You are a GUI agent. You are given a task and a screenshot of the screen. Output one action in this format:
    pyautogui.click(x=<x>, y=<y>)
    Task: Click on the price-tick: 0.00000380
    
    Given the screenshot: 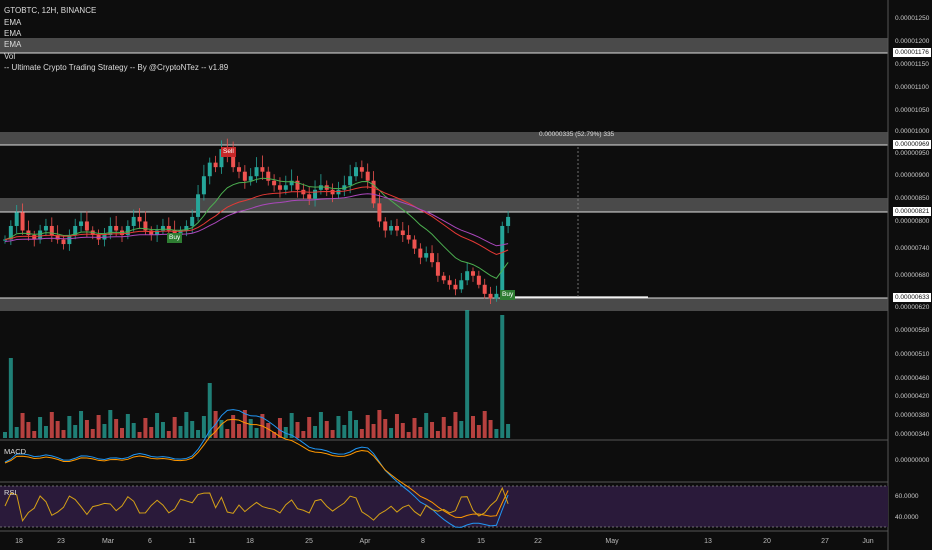 What is the action you would take?
    pyautogui.click(x=912, y=415)
    